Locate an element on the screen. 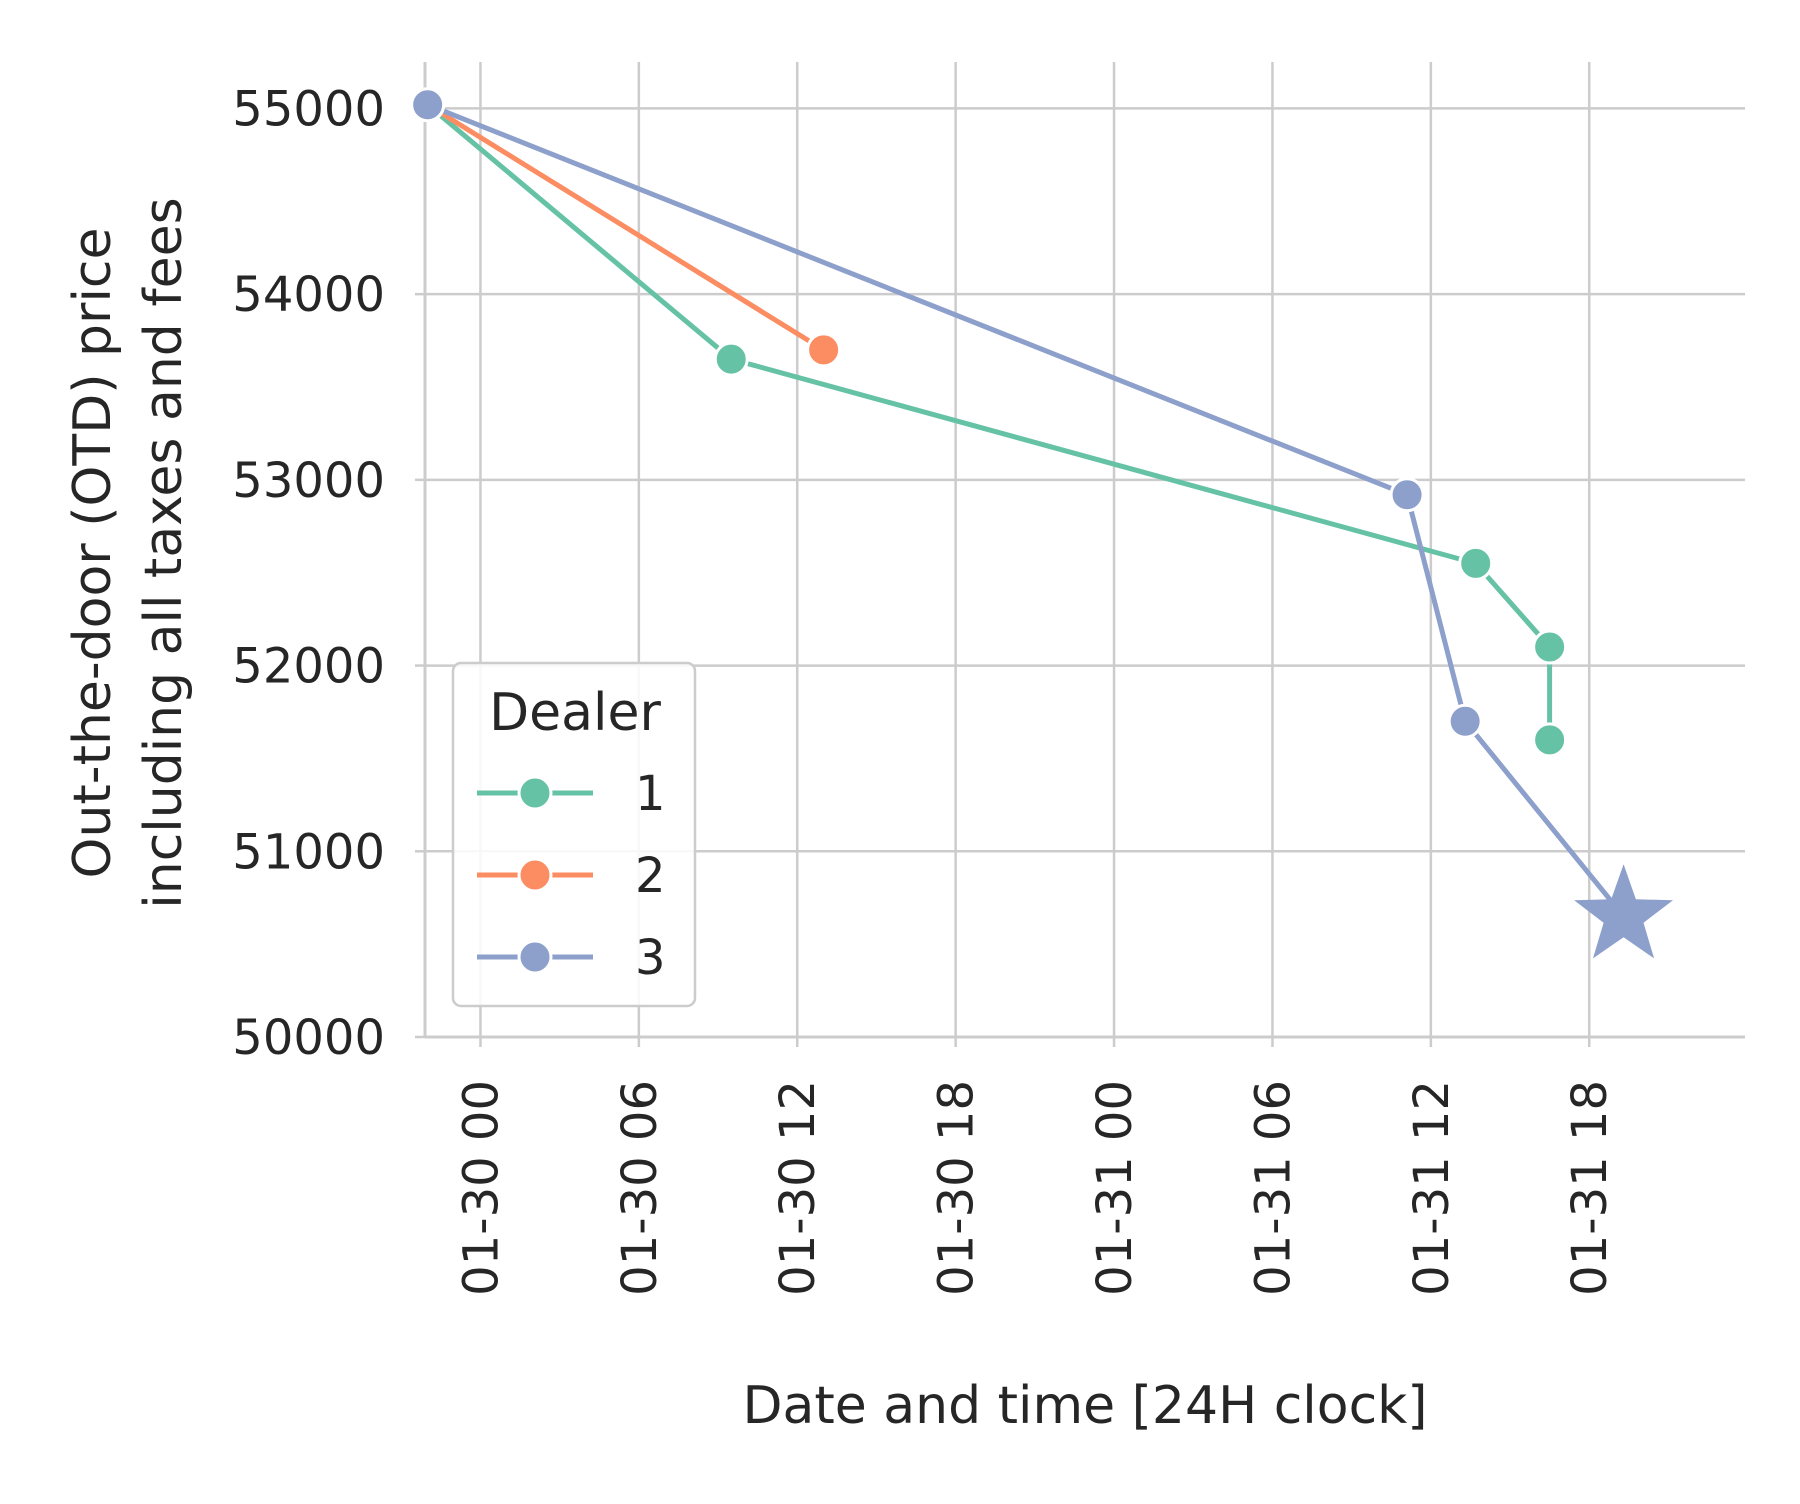  y-tick-label: 52000 is located at coordinates (308, 667).